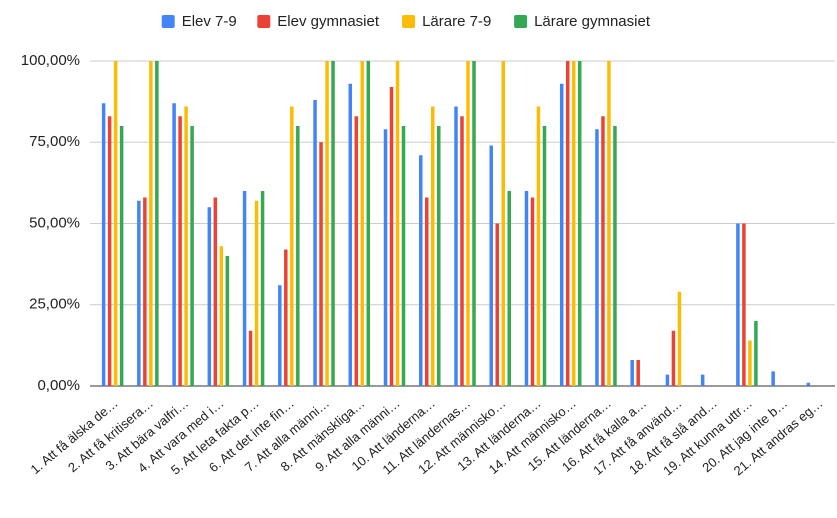 The image size is (837, 518). Describe the element at coordinates (54, 222) in the screenshot. I see `y-tick-label: 50,00%` at that location.